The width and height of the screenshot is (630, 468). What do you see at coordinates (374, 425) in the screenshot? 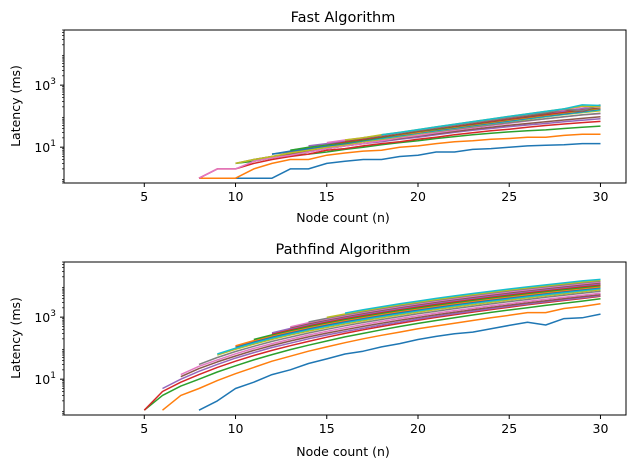
I see `pathfind-algorithm-x-ticks: 5 10 15 20 25 30` at bounding box center [374, 425].